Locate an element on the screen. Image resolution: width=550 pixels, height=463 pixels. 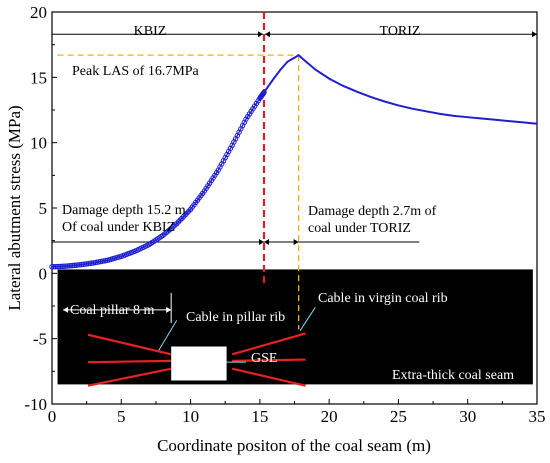
cable-pillar-label: Cable in pillar rib is located at coordinates (235, 317).